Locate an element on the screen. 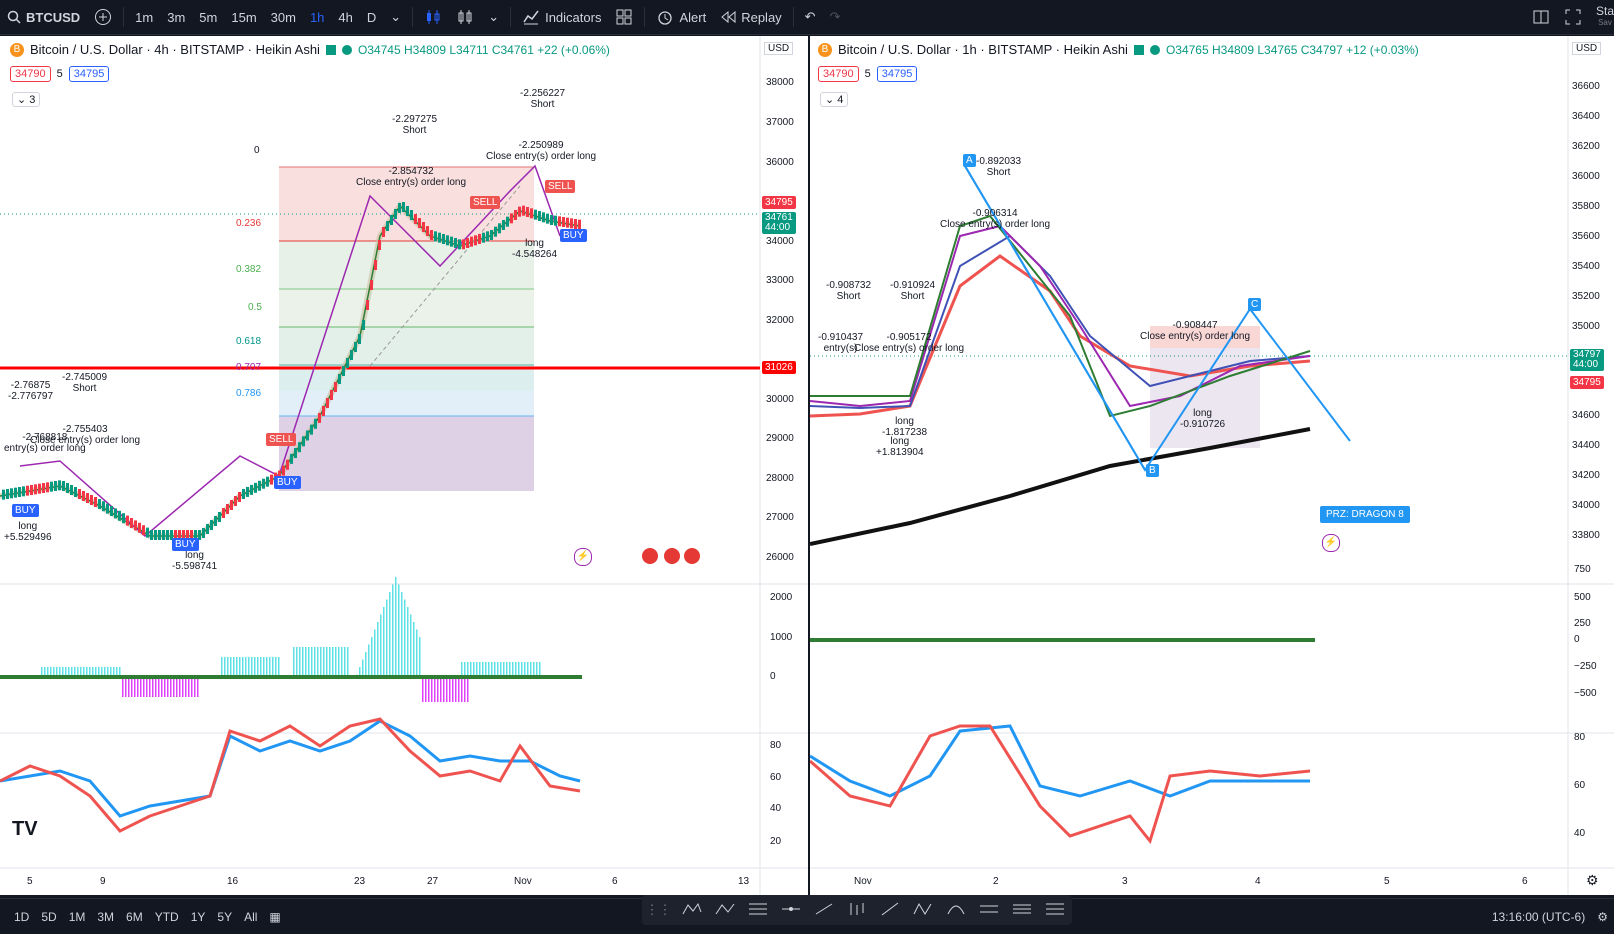  ray-tool is located at coordinates (890, 910).